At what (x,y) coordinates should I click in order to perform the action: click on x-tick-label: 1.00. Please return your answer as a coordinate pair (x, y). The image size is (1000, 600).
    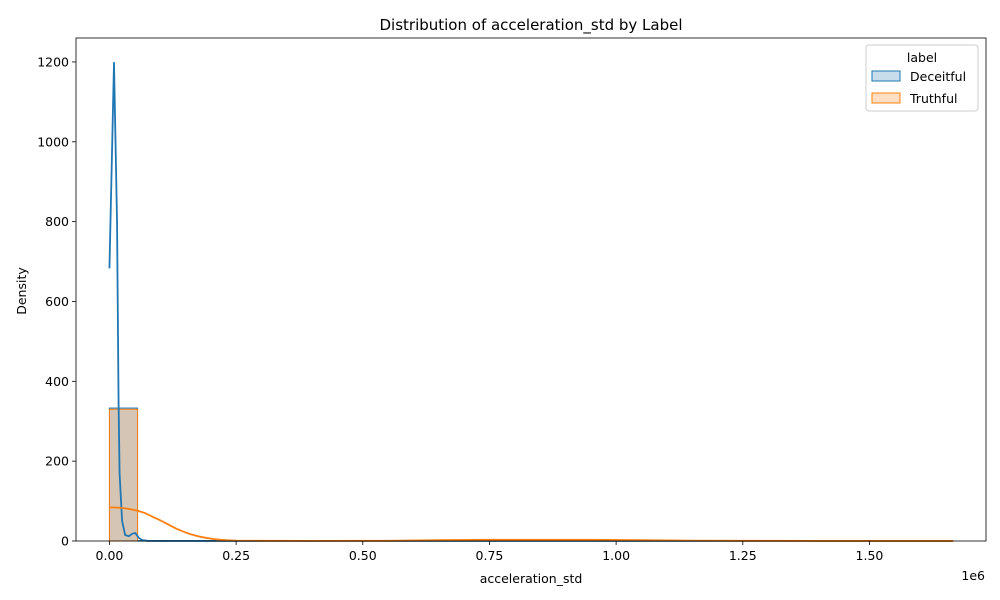
    Looking at the image, I should click on (616, 555).